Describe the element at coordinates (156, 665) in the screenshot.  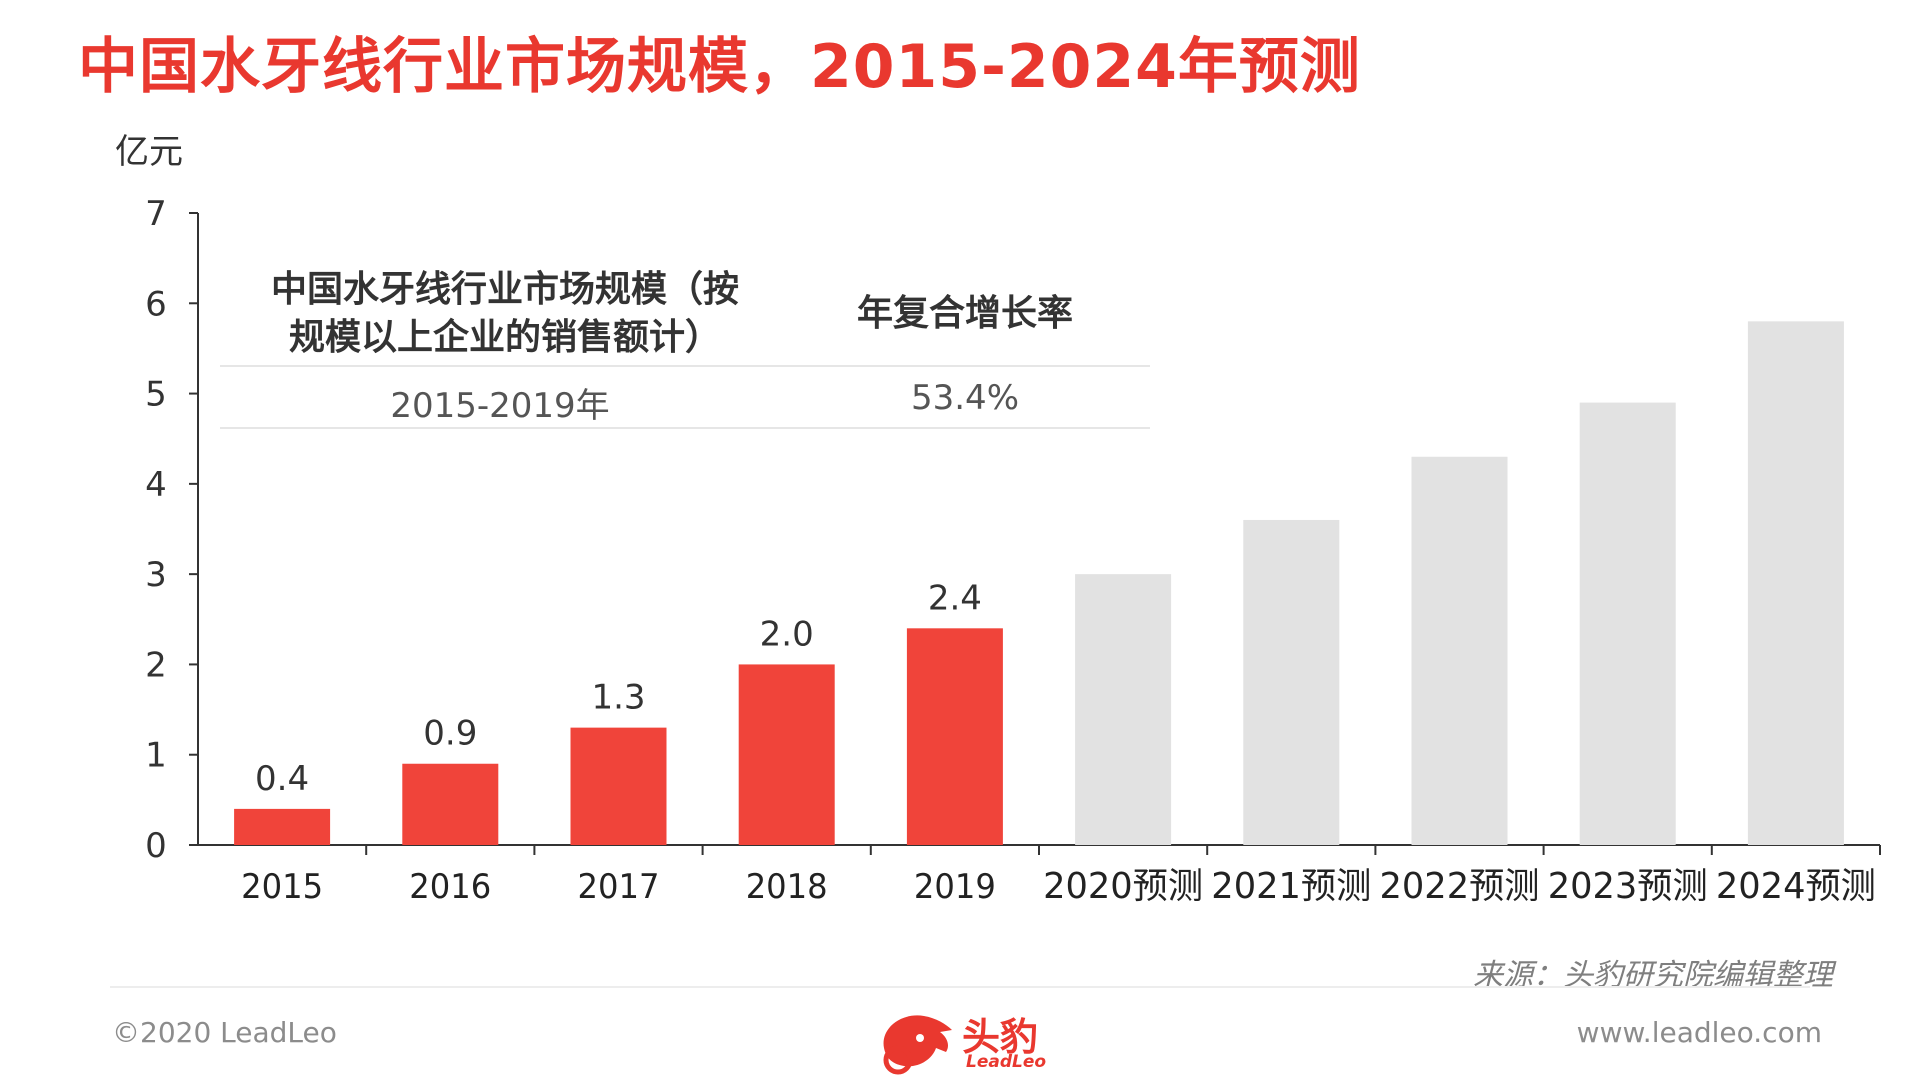
I see `y-tick-label: 2` at that location.